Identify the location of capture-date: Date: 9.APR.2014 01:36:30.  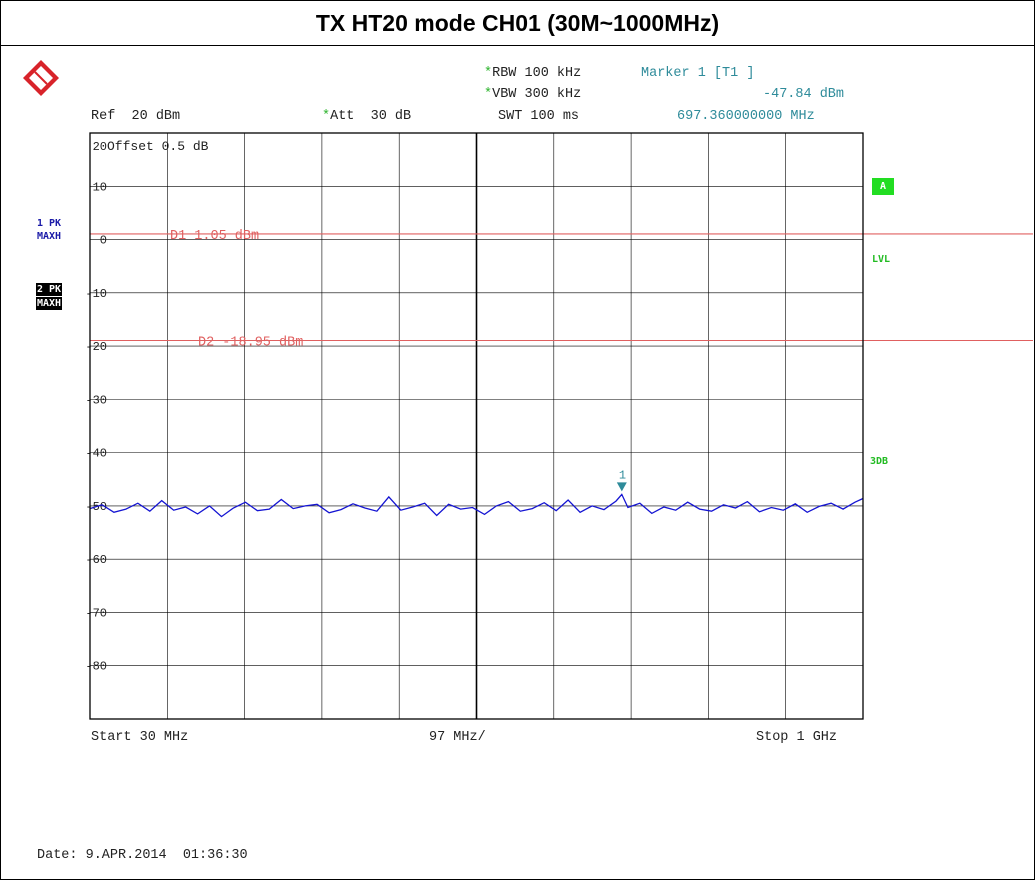
(142, 855).